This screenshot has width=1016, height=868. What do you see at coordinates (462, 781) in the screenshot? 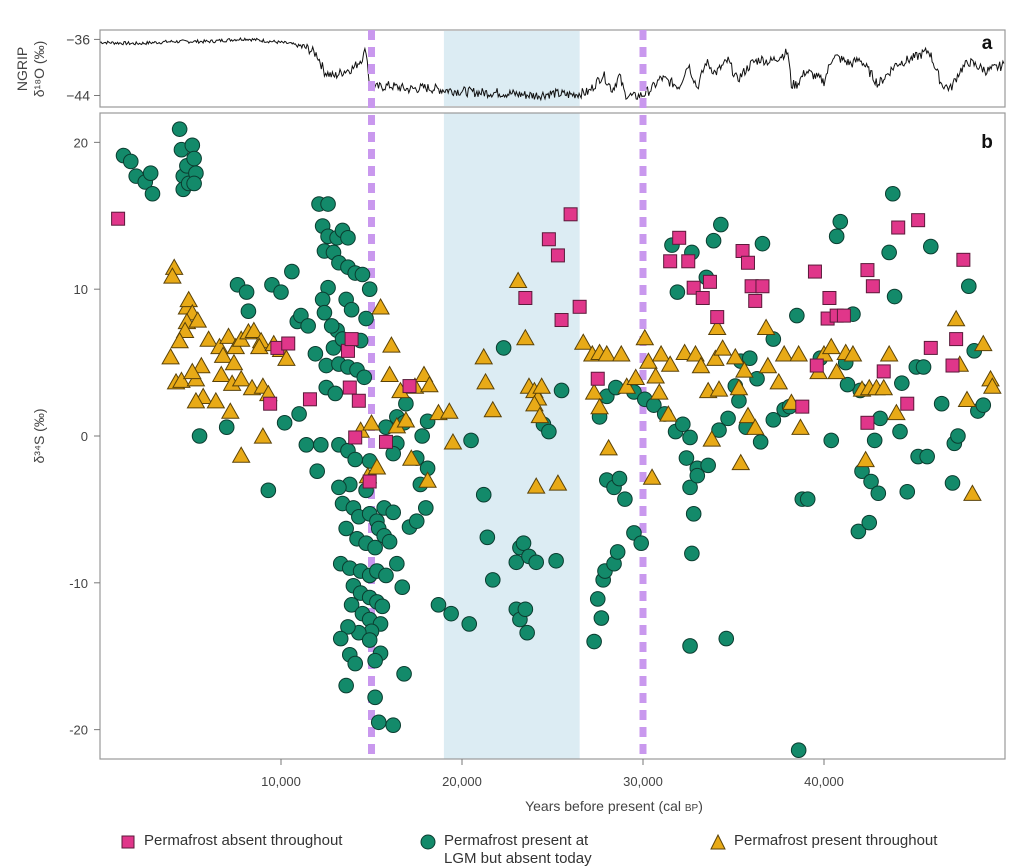
I see `x-tick-label: 20,000` at bounding box center [462, 781].